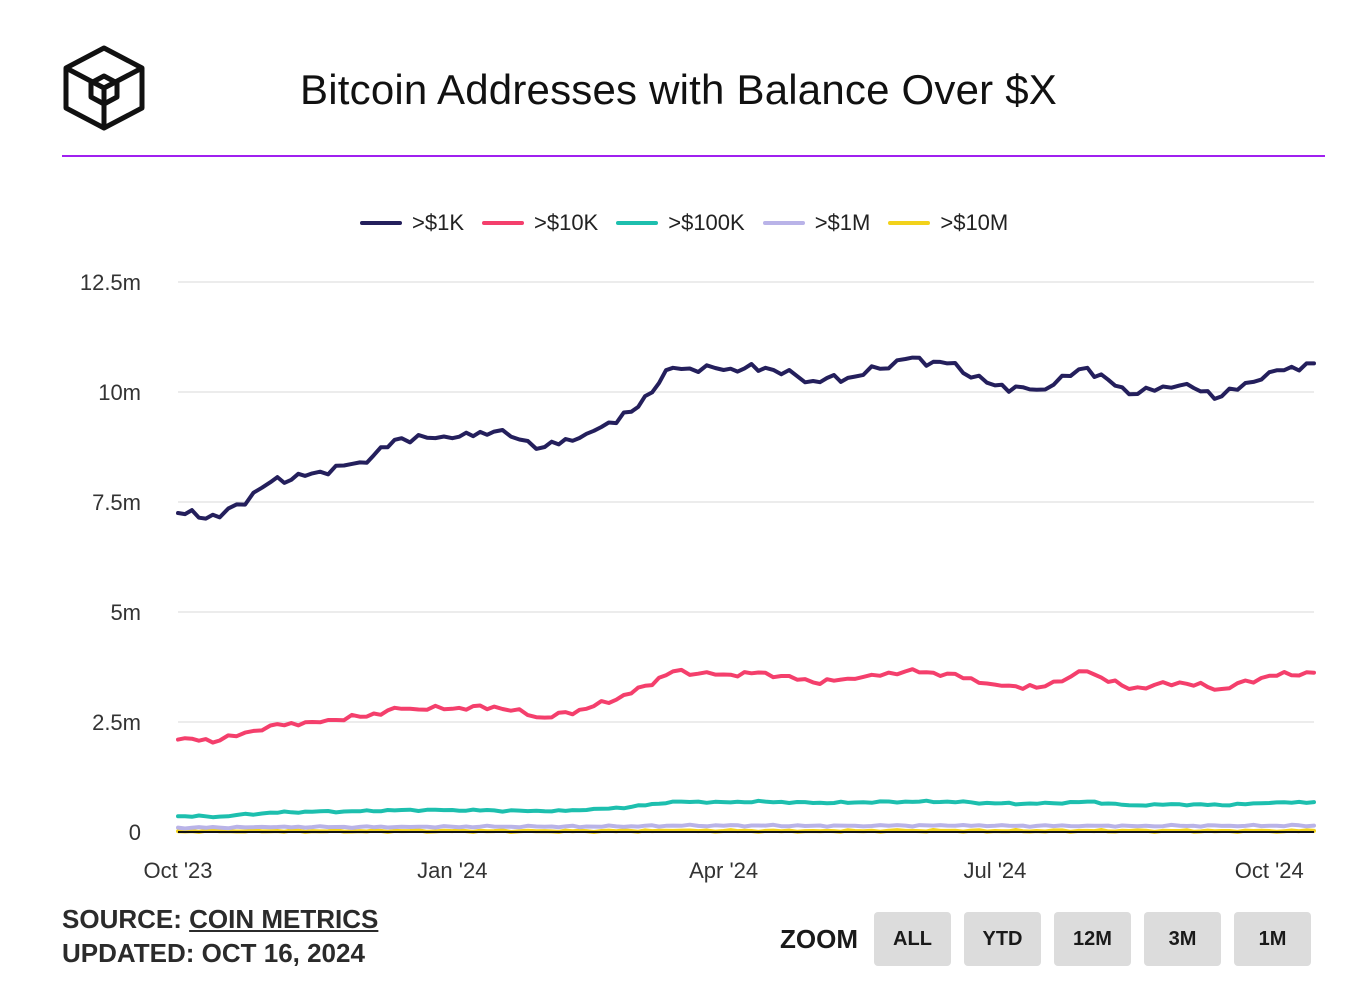  What do you see at coordinates (1092, 939) in the screenshot?
I see `zoom-12m-button: 12M` at bounding box center [1092, 939].